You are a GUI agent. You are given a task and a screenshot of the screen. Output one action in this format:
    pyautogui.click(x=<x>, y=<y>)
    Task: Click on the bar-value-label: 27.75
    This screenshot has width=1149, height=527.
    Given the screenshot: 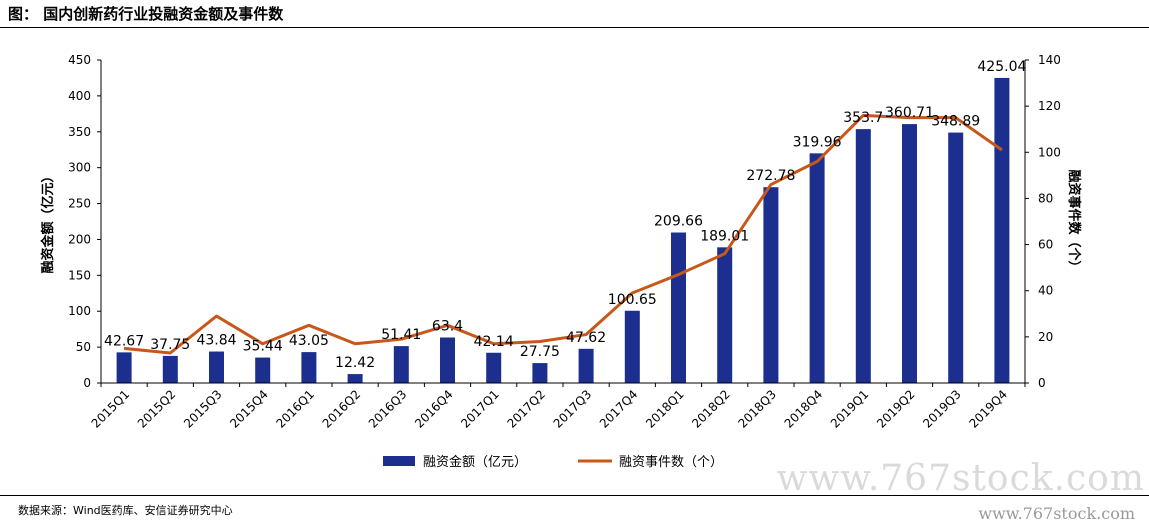 What is the action you would take?
    pyautogui.click(x=540, y=352)
    